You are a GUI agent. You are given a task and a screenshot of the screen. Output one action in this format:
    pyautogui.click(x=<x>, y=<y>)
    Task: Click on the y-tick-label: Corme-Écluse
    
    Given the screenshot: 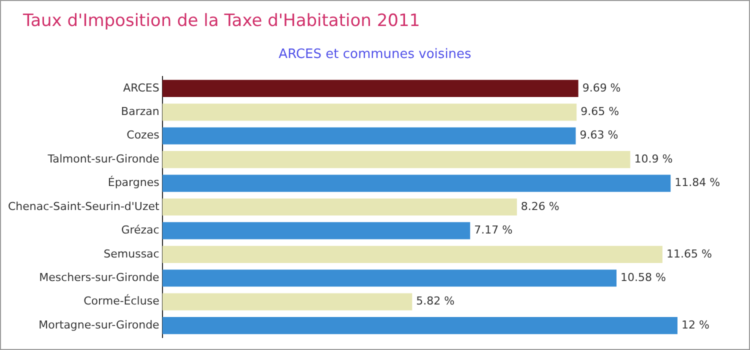 What is the action you would take?
    pyautogui.click(x=122, y=301)
    